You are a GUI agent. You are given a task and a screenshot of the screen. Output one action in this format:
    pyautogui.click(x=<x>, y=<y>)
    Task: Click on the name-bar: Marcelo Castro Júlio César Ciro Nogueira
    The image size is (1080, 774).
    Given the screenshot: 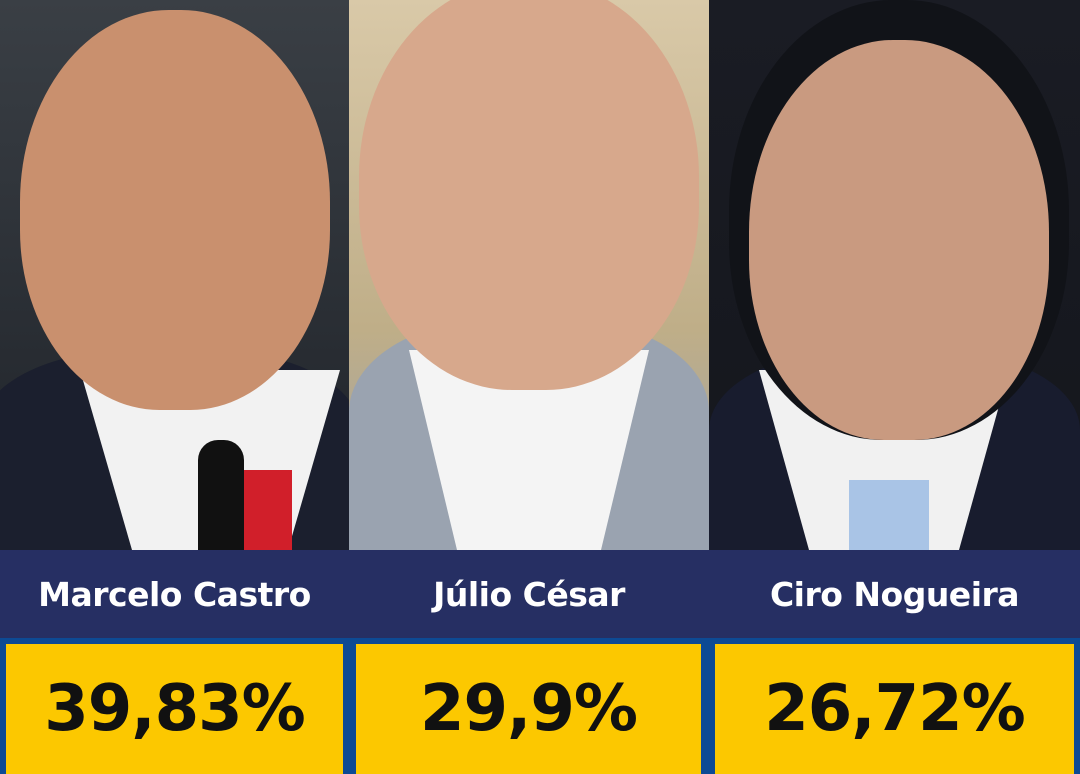 What is the action you would take?
    pyautogui.click(x=540, y=594)
    